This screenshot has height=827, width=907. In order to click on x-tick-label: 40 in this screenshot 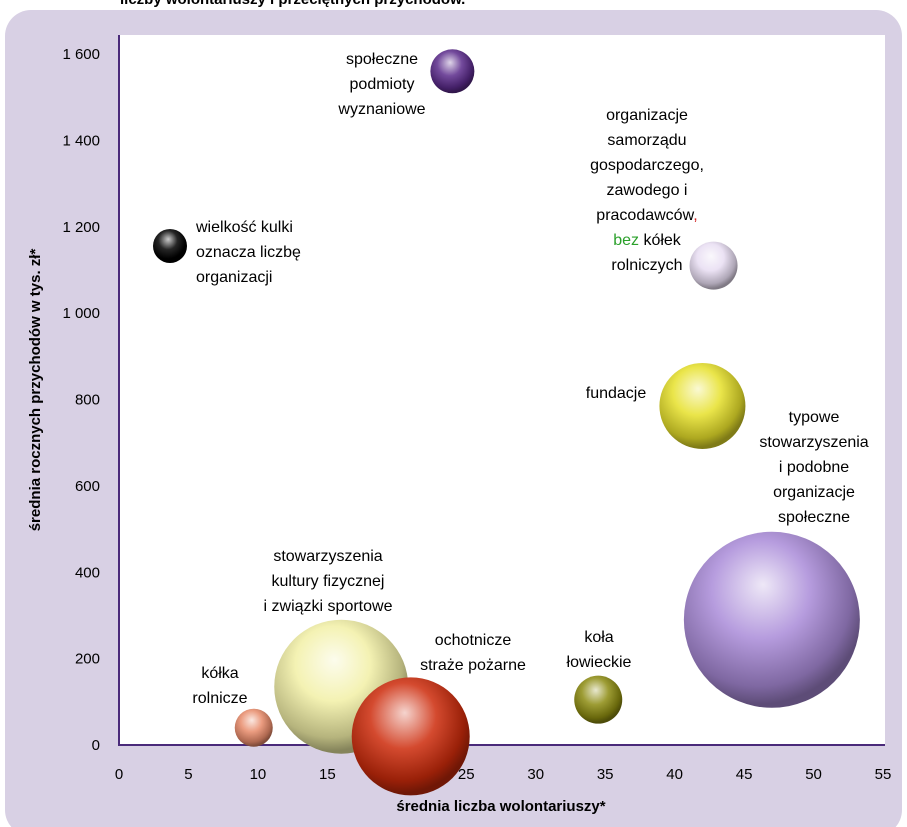, I will do `click(674, 774)`.